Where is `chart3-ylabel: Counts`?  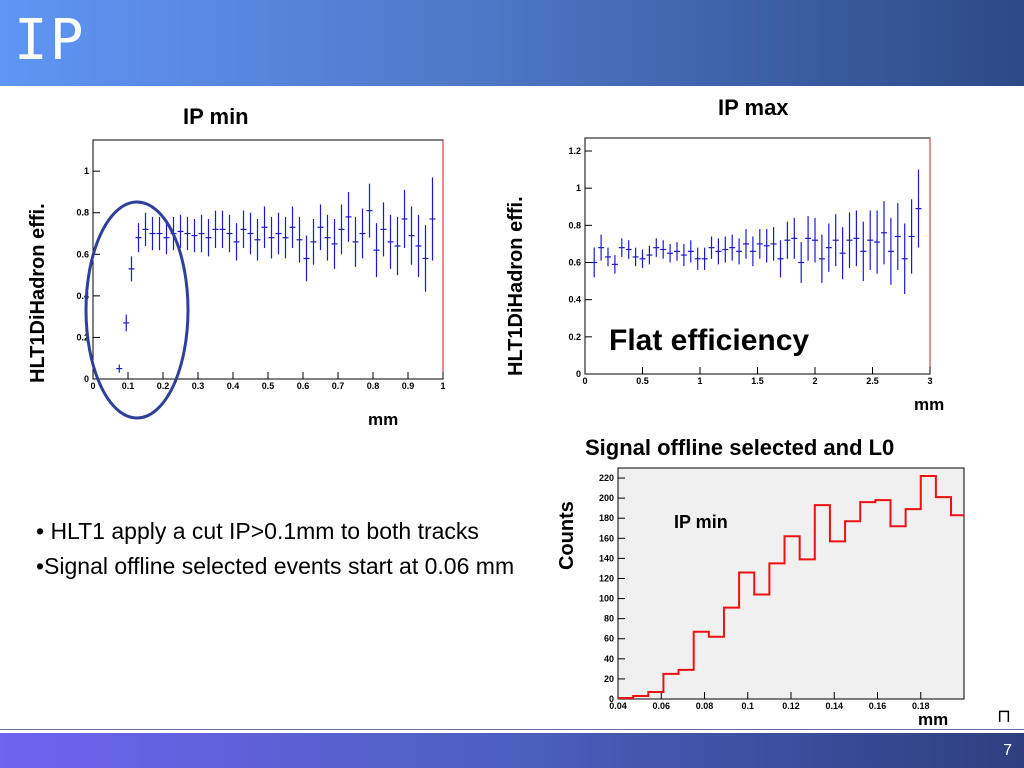
chart3-ylabel: Counts is located at coordinates (567, 535).